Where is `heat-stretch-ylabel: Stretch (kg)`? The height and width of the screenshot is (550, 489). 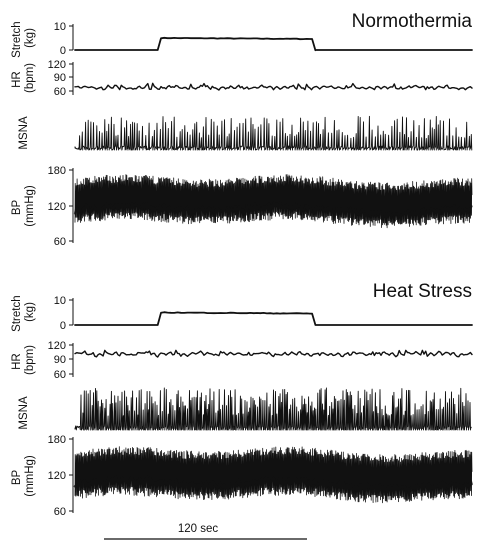
heat-stretch-ylabel: Stretch (kg) is located at coordinates (23, 312).